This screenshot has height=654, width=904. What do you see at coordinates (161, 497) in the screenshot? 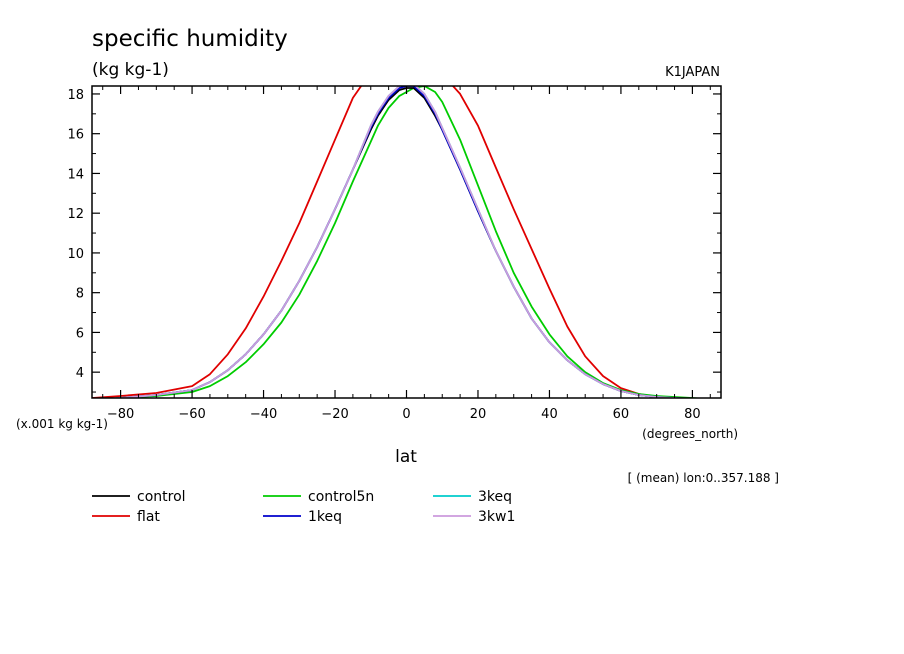
I see `legend-label-control: control` at bounding box center [161, 497].